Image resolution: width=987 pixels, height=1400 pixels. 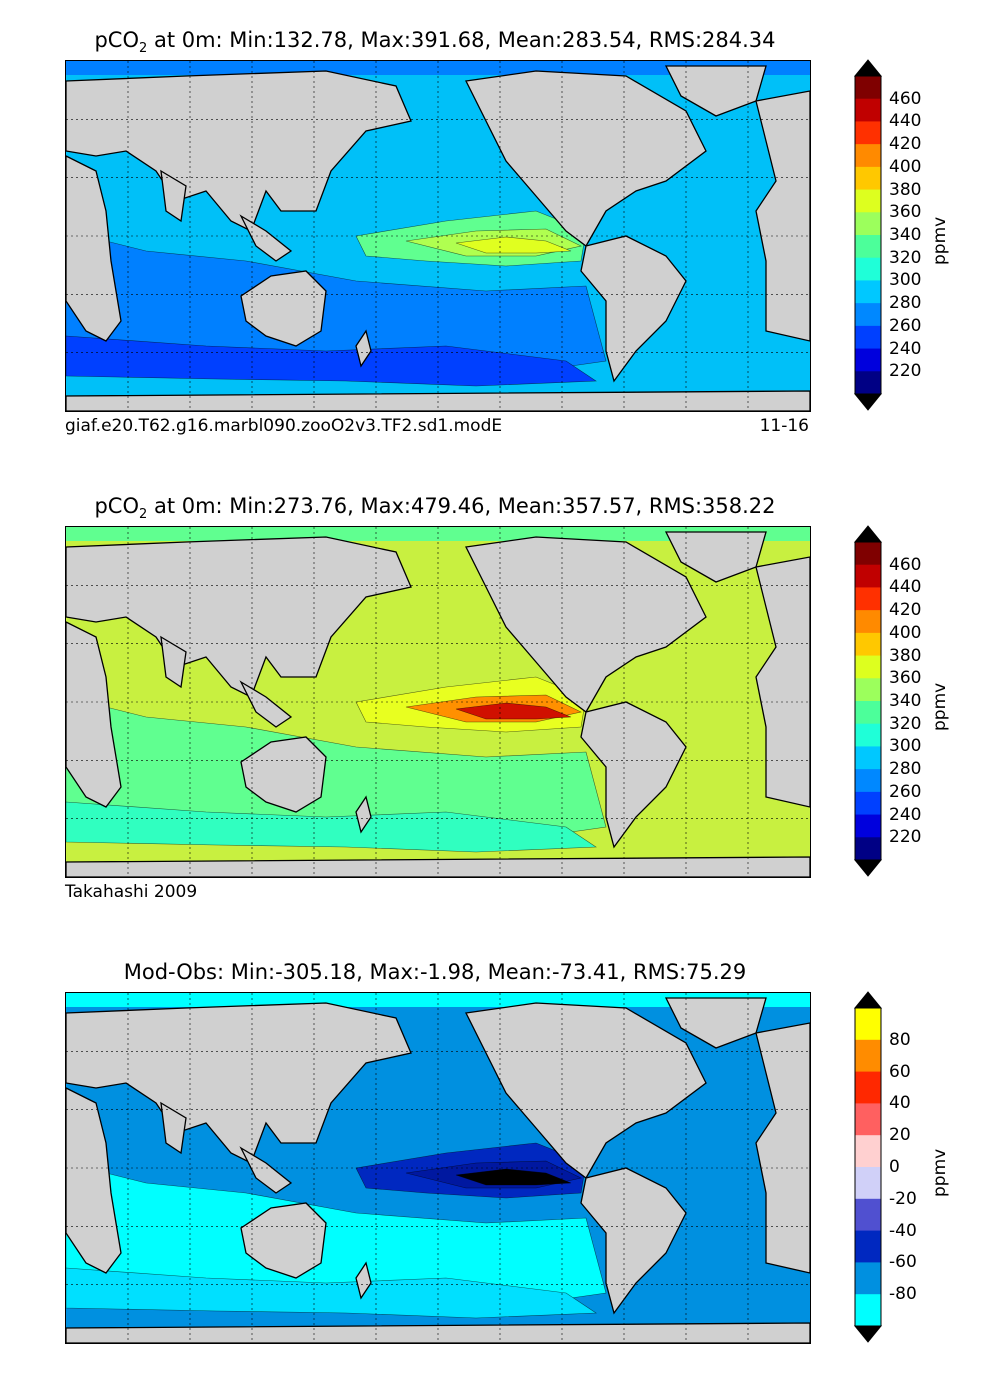 What do you see at coordinates (905, 723) in the screenshot?
I see `colorbar-tick-label: 320` at bounding box center [905, 723].